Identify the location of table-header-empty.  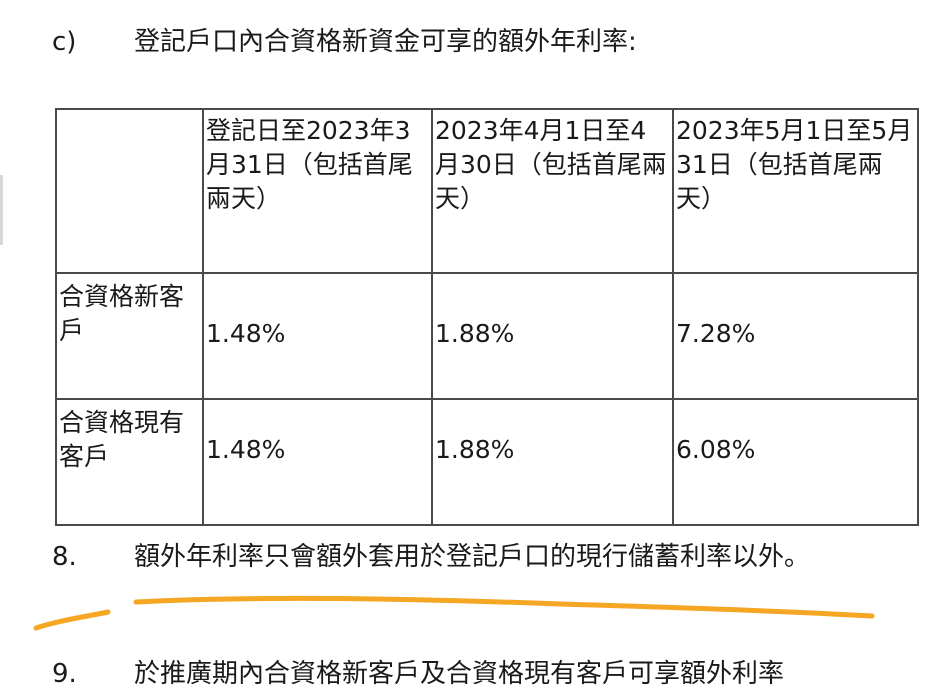
(129, 191).